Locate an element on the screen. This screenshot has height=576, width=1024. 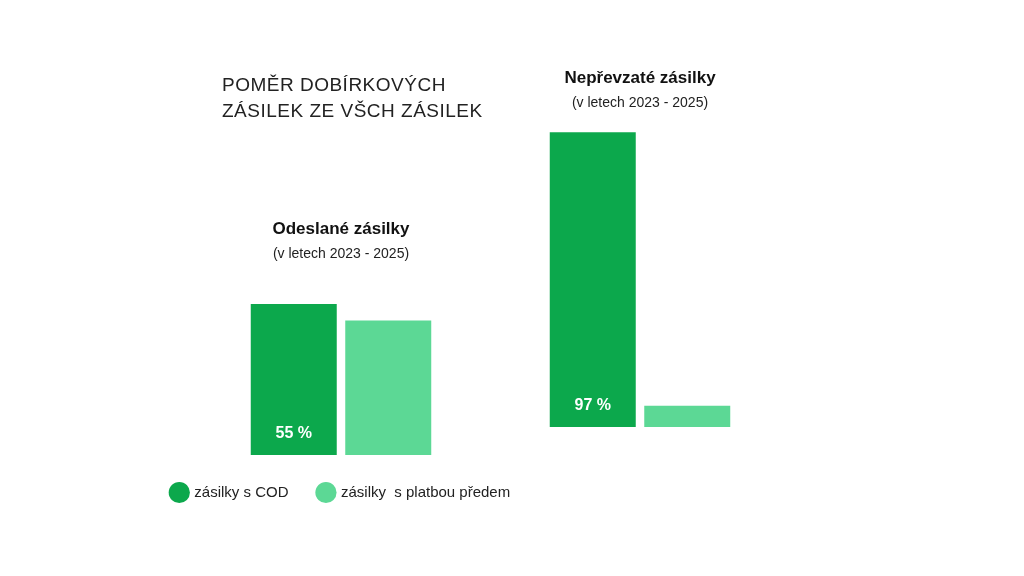
data-label: 55 % is located at coordinates (293, 433).